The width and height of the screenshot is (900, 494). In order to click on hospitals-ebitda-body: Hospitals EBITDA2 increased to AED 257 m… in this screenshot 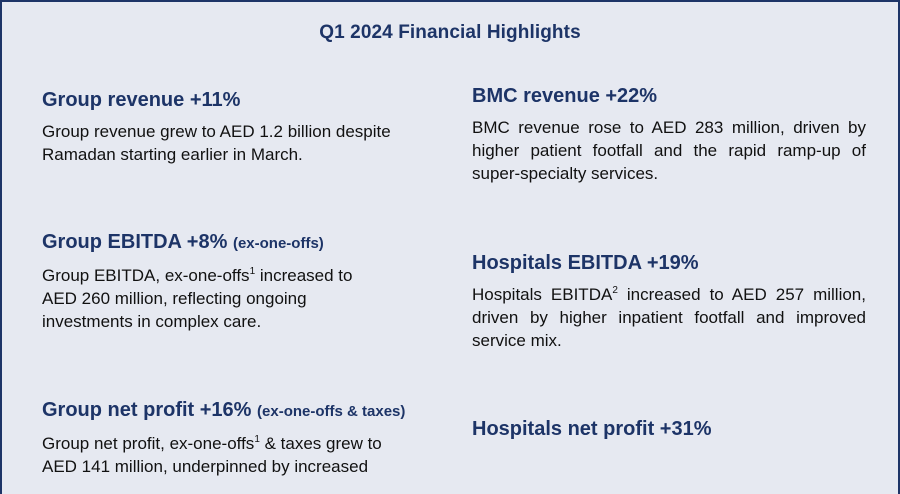, I will do `click(669, 317)`.